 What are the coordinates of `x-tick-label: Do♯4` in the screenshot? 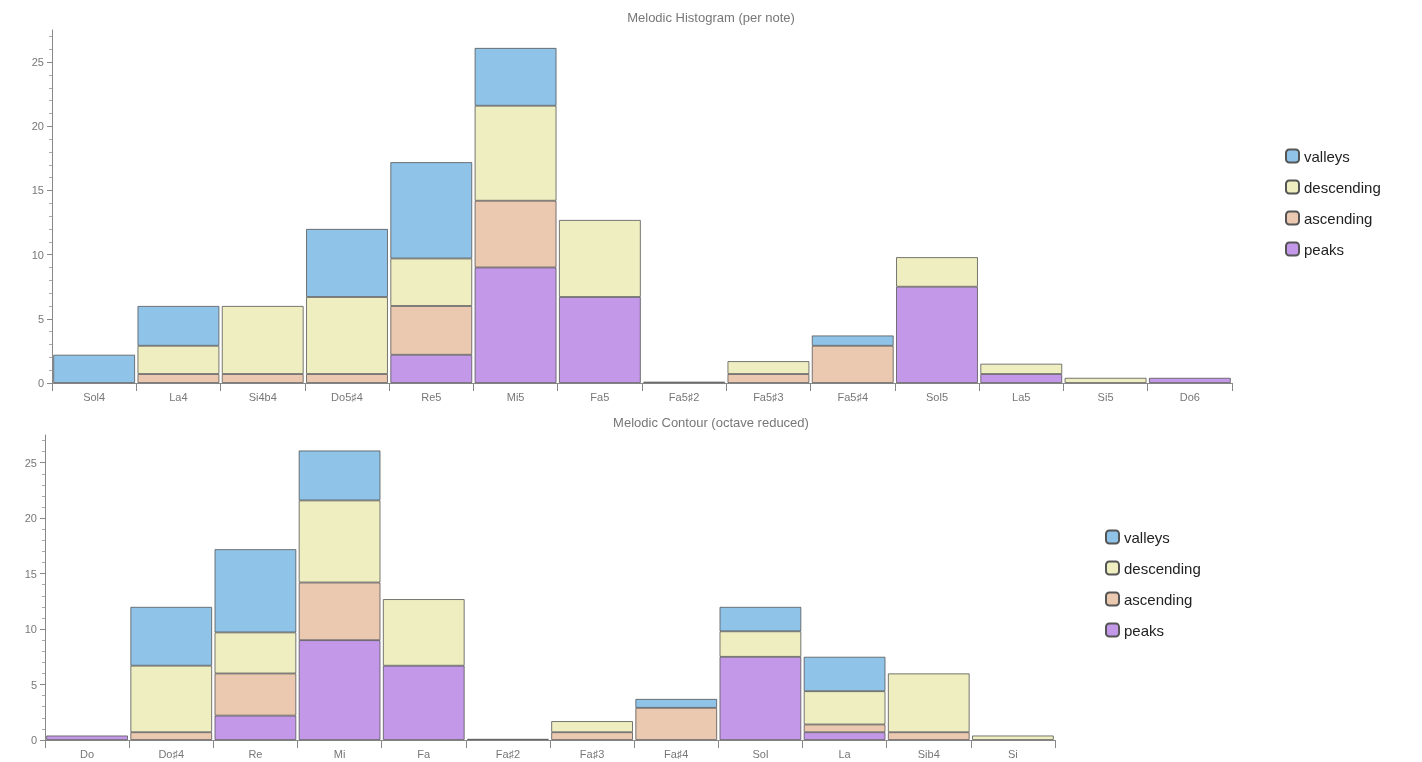 It's located at (171, 753).